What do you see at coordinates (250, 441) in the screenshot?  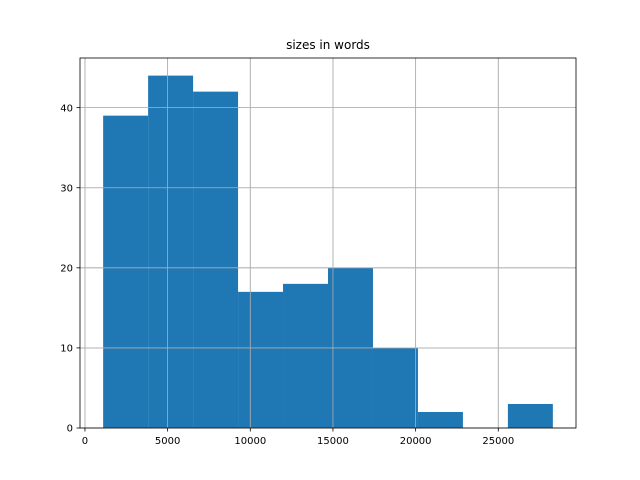 I see `x-tick-label-2: 10000` at bounding box center [250, 441].